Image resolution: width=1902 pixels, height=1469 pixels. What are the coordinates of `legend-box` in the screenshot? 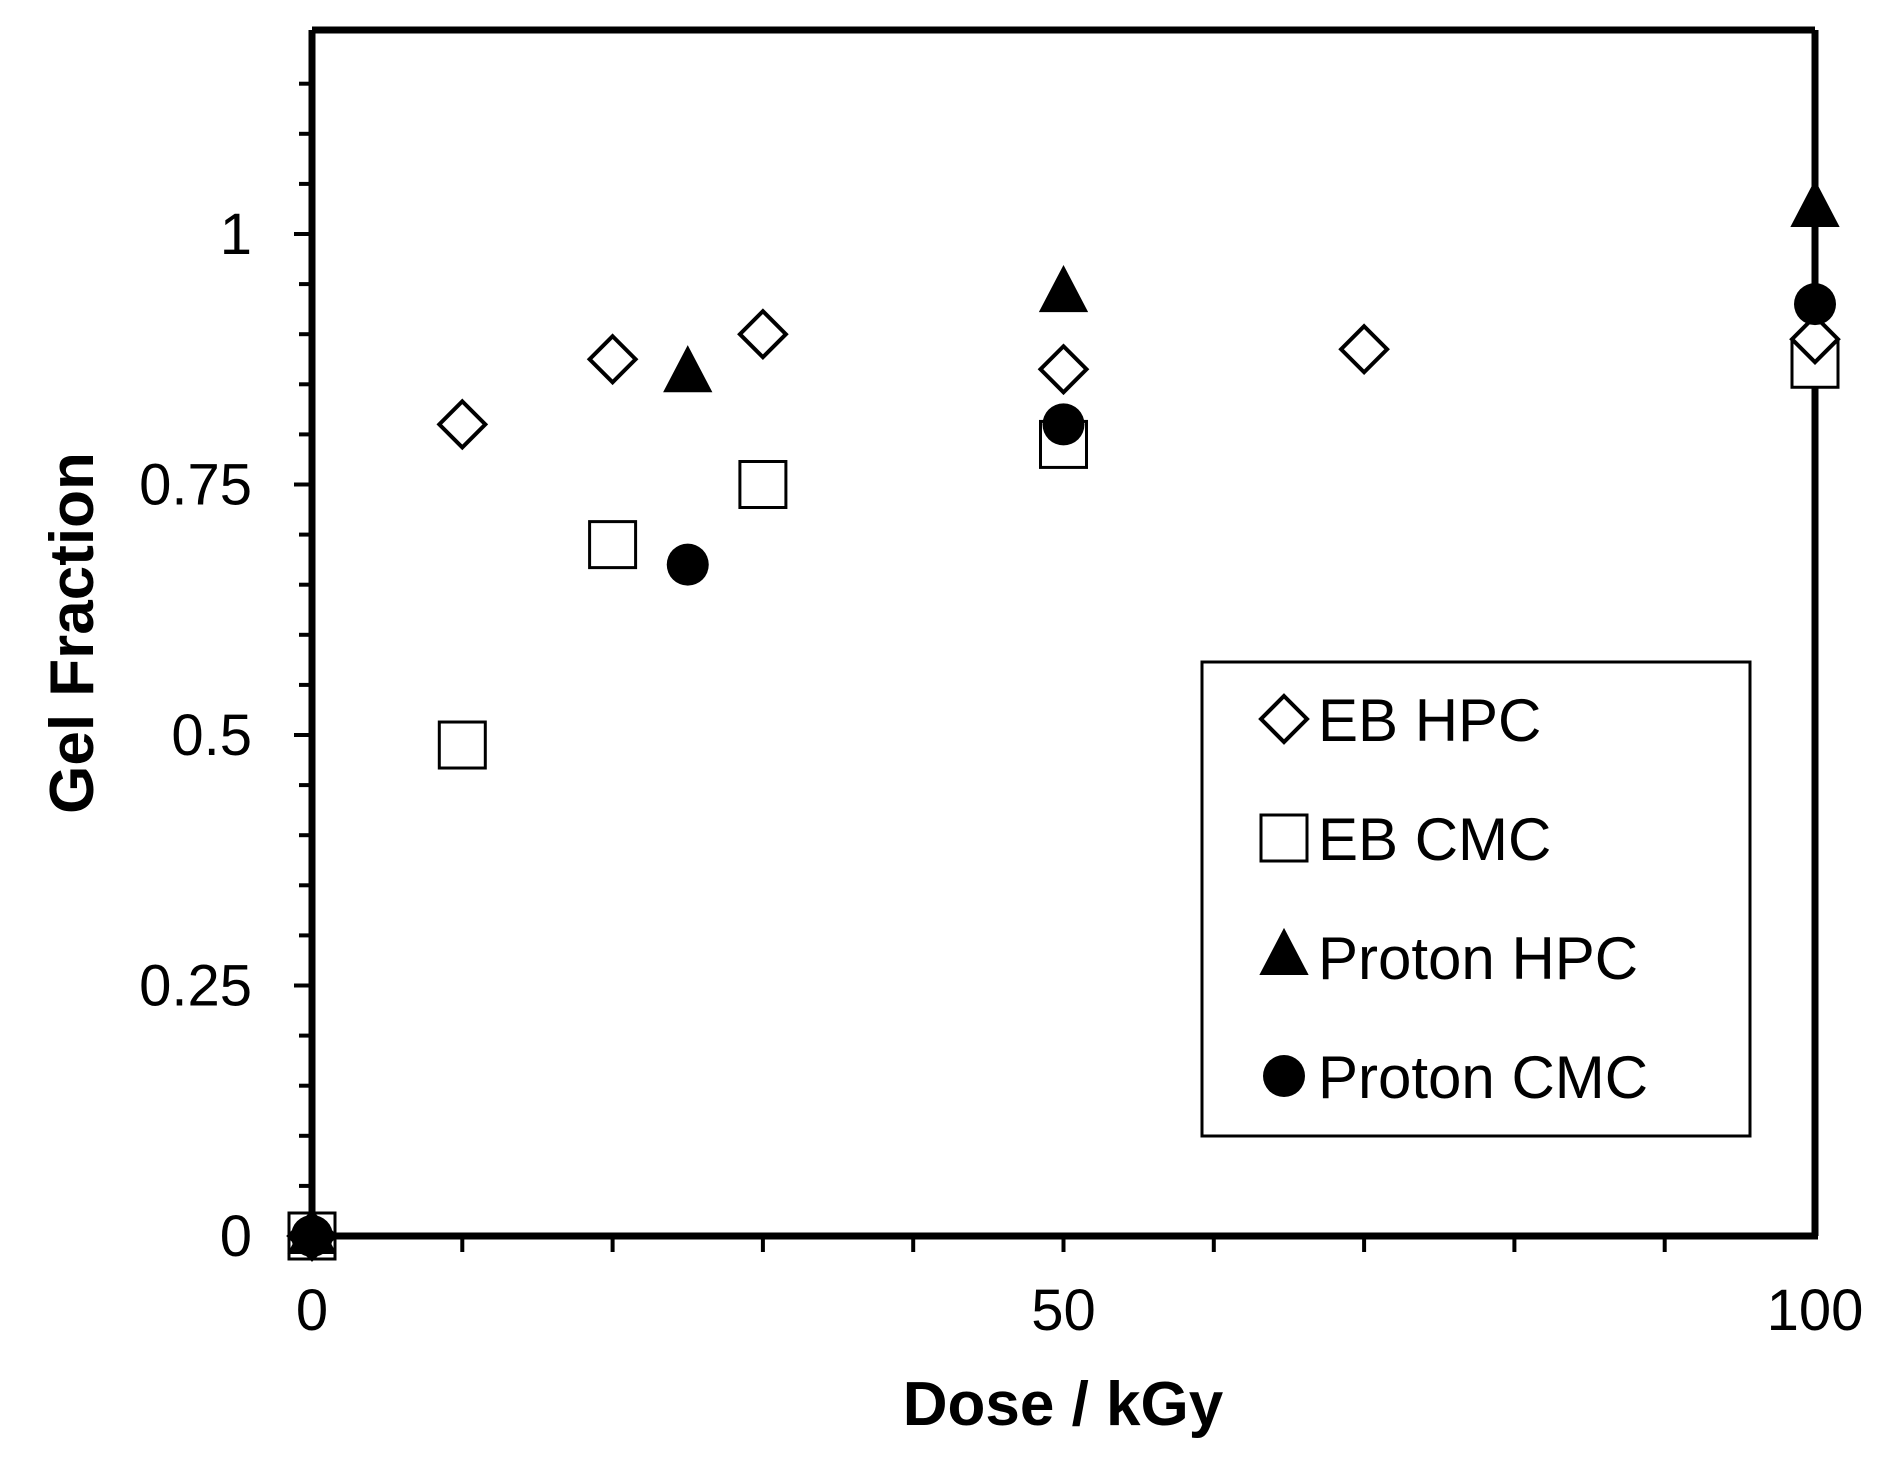 It's located at (1476, 899).